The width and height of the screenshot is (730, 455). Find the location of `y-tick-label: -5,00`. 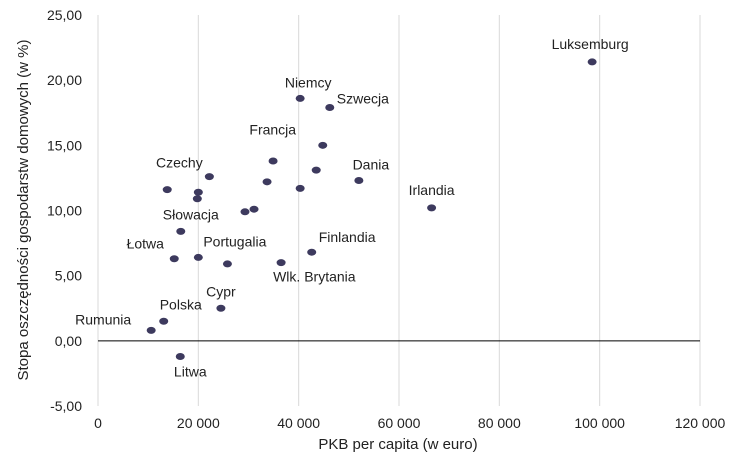

y-tick-label: -5,00 is located at coordinates (66, 406).